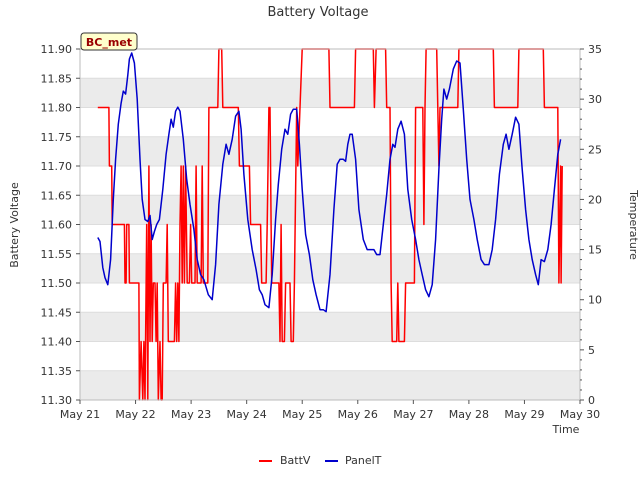  Describe the element at coordinates (57, 312) in the screenshot. I see `left-tick-label: 11.45` at that location.